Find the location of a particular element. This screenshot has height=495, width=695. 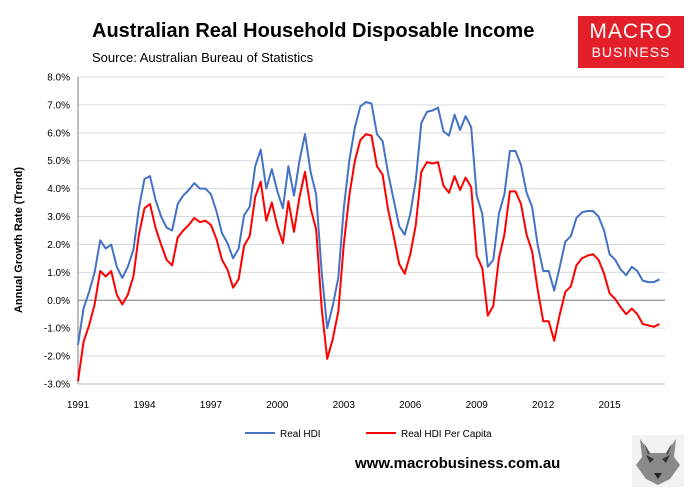

chart-subtitle: Source: Australian Bureau of Statistics is located at coordinates (203, 57).